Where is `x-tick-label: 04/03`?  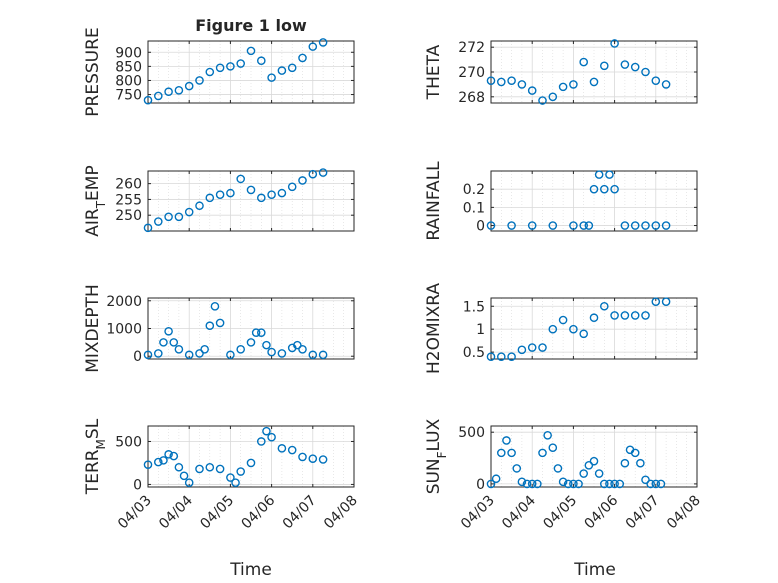 x-tick-label: 04/03 is located at coordinates (135, 513).